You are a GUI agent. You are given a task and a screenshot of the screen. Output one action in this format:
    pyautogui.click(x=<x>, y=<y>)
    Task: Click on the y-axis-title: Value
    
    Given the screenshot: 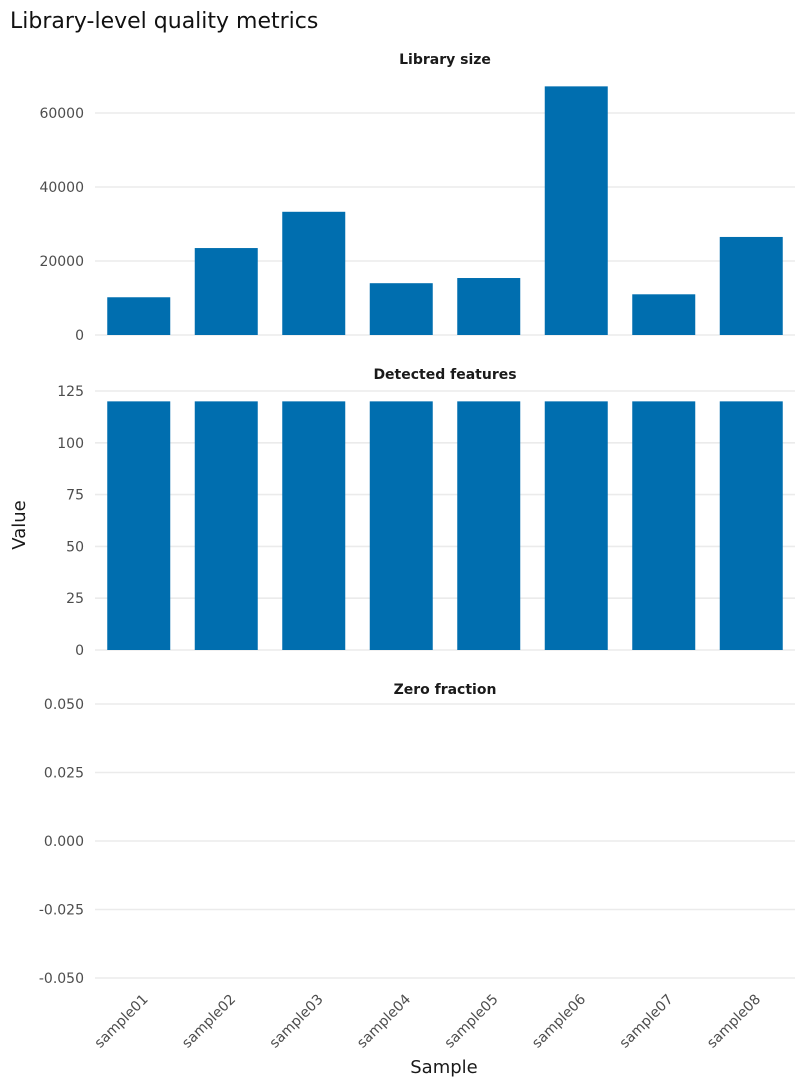 What is the action you would take?
    pyautogui.click(x=19, y=524)
    